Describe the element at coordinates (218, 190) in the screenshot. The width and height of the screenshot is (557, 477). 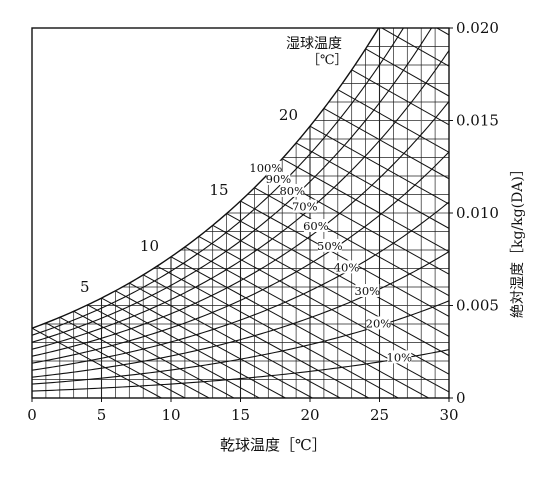
I see `wet-bulb-label: 15` at that location.